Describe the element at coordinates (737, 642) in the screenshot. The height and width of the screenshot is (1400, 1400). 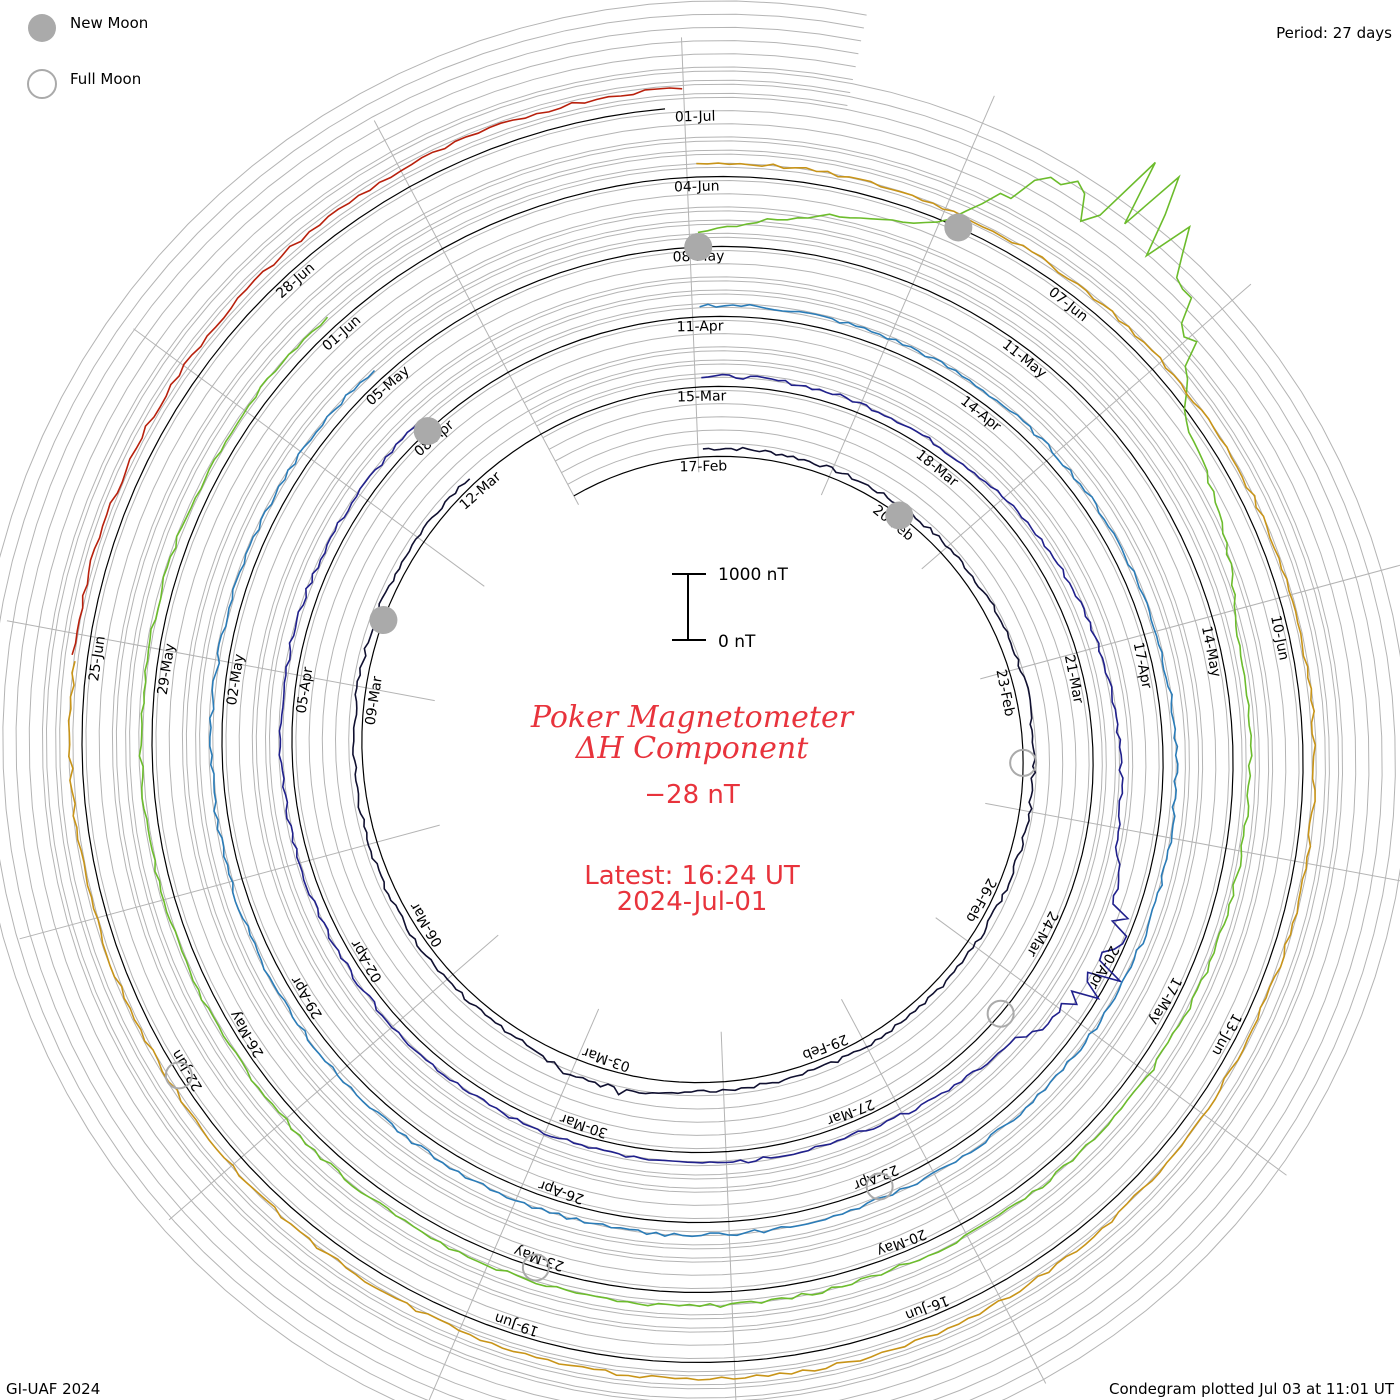
I see `scale-bottom-label: 0 nT` at that location.